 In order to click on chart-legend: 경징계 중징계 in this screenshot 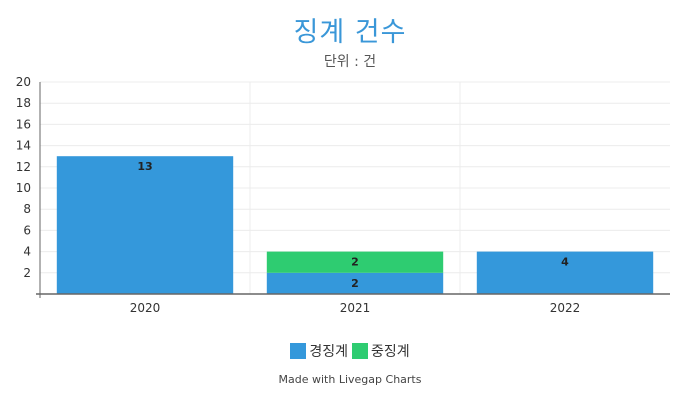, I will do `click(350, 351)`.